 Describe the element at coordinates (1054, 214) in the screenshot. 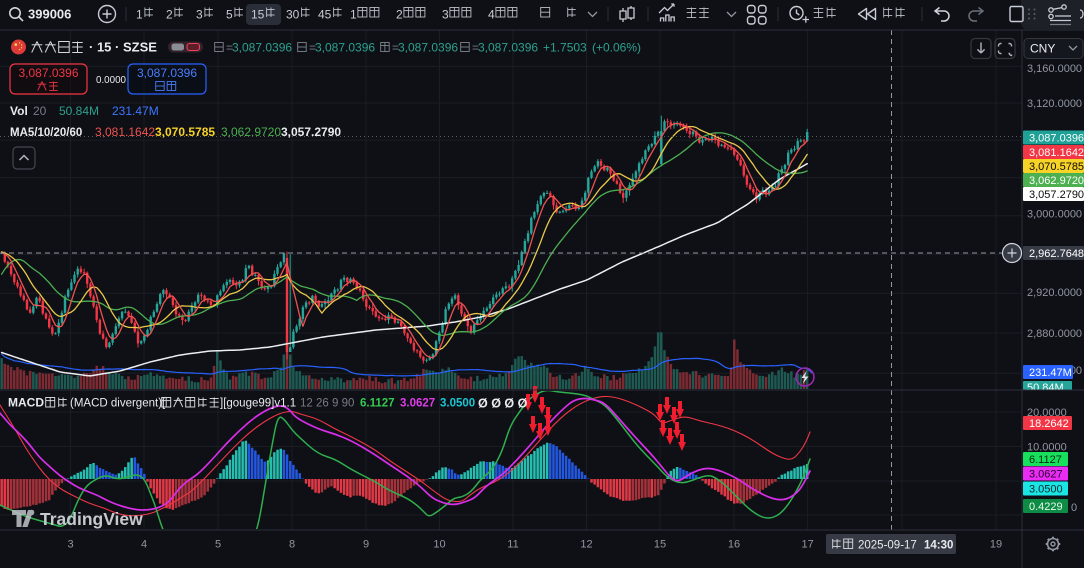

I see `svg-text: 3,000.0000` at that location.